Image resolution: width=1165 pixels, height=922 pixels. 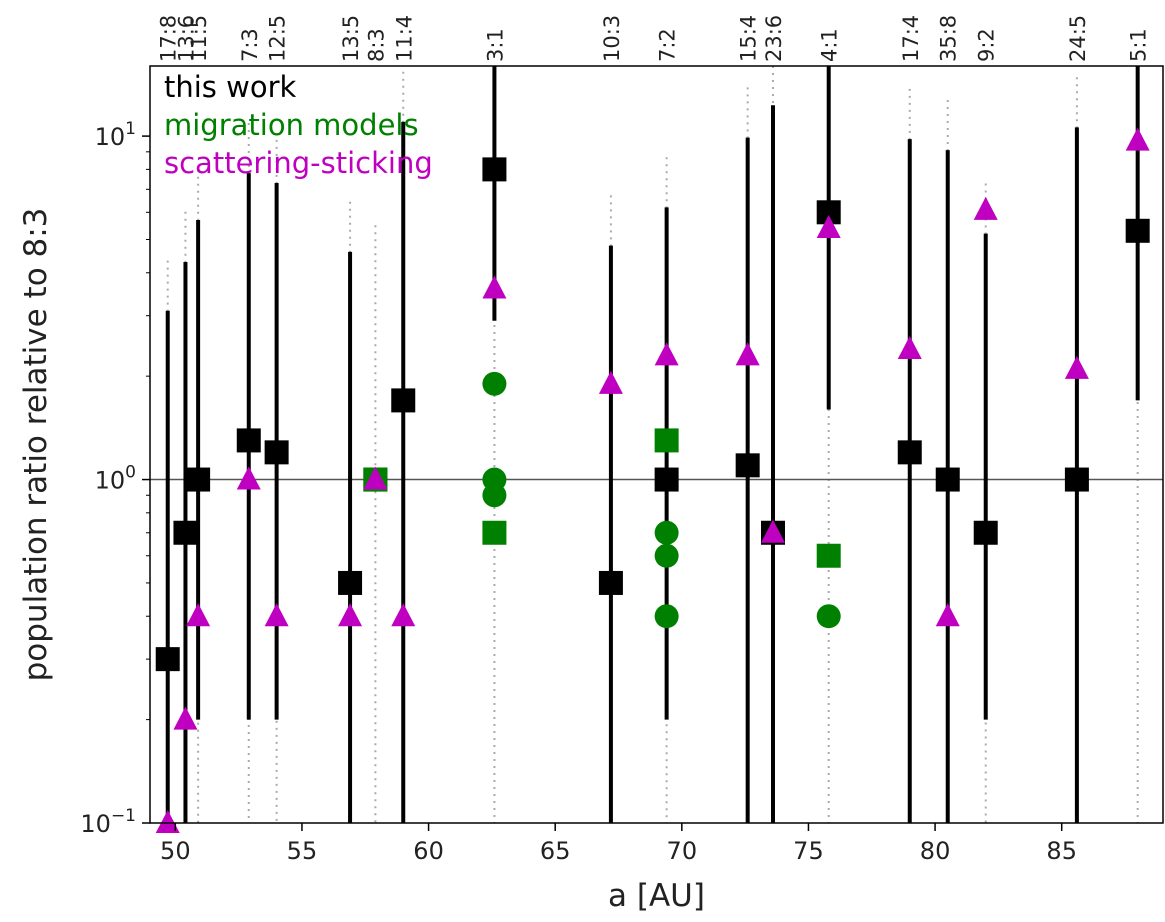 I want to click on resonance-label: 5:1, so click(x=1139, y=45).